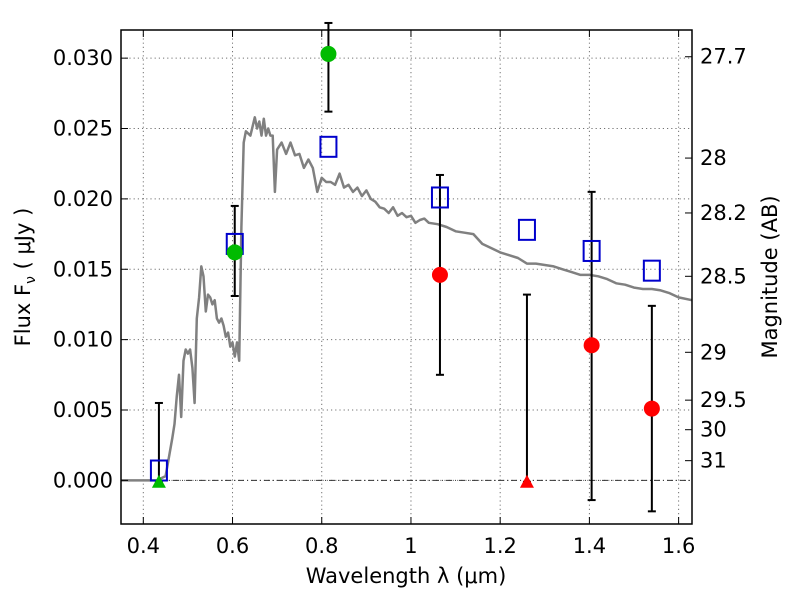  Describe the element at coordinates (83, 269) in the screenshot. I see `y-tick-label: 0.015` at that location.